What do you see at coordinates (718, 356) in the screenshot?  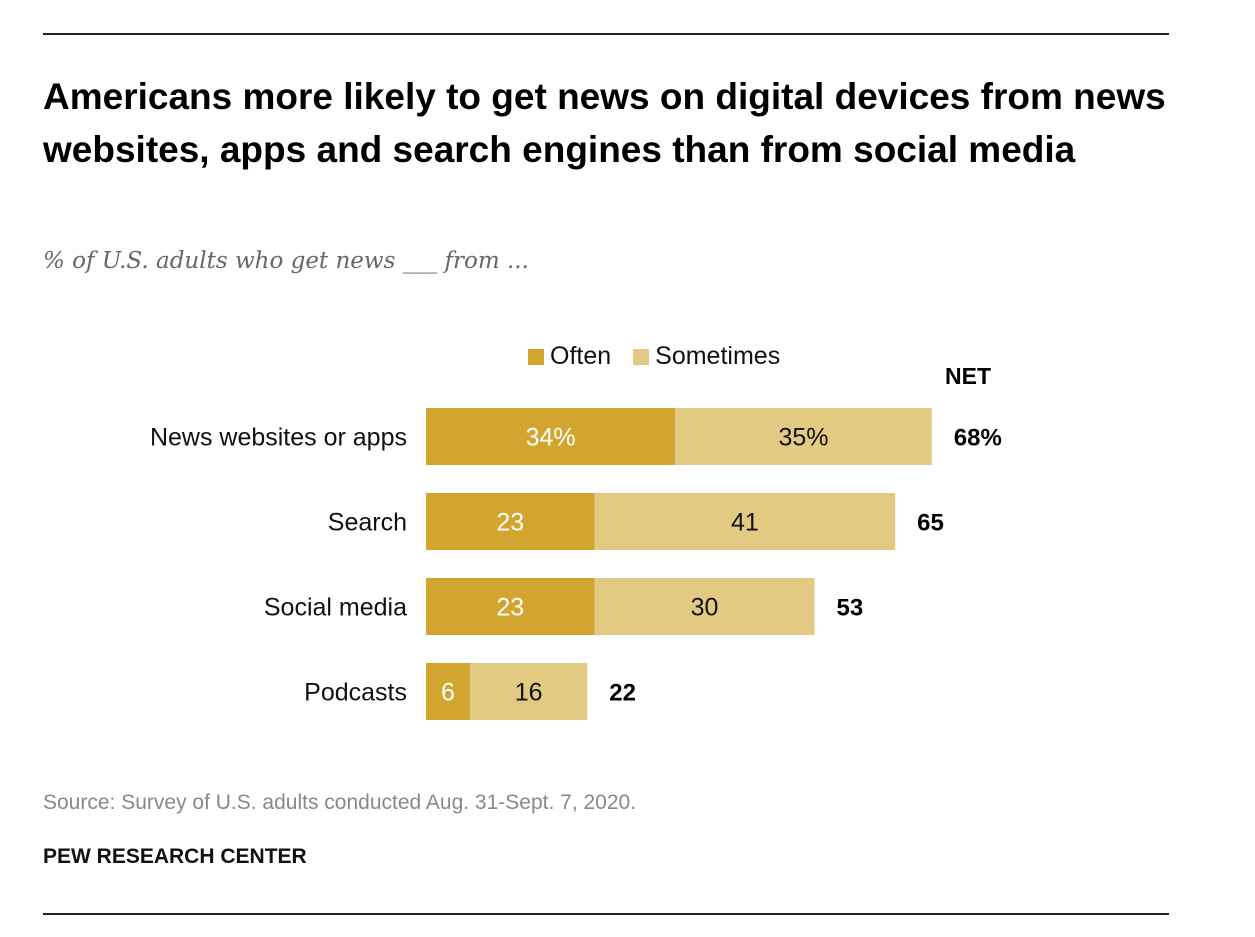 I see `legend-sometimes-label: Sometimes` at bounding box center [718, 356].